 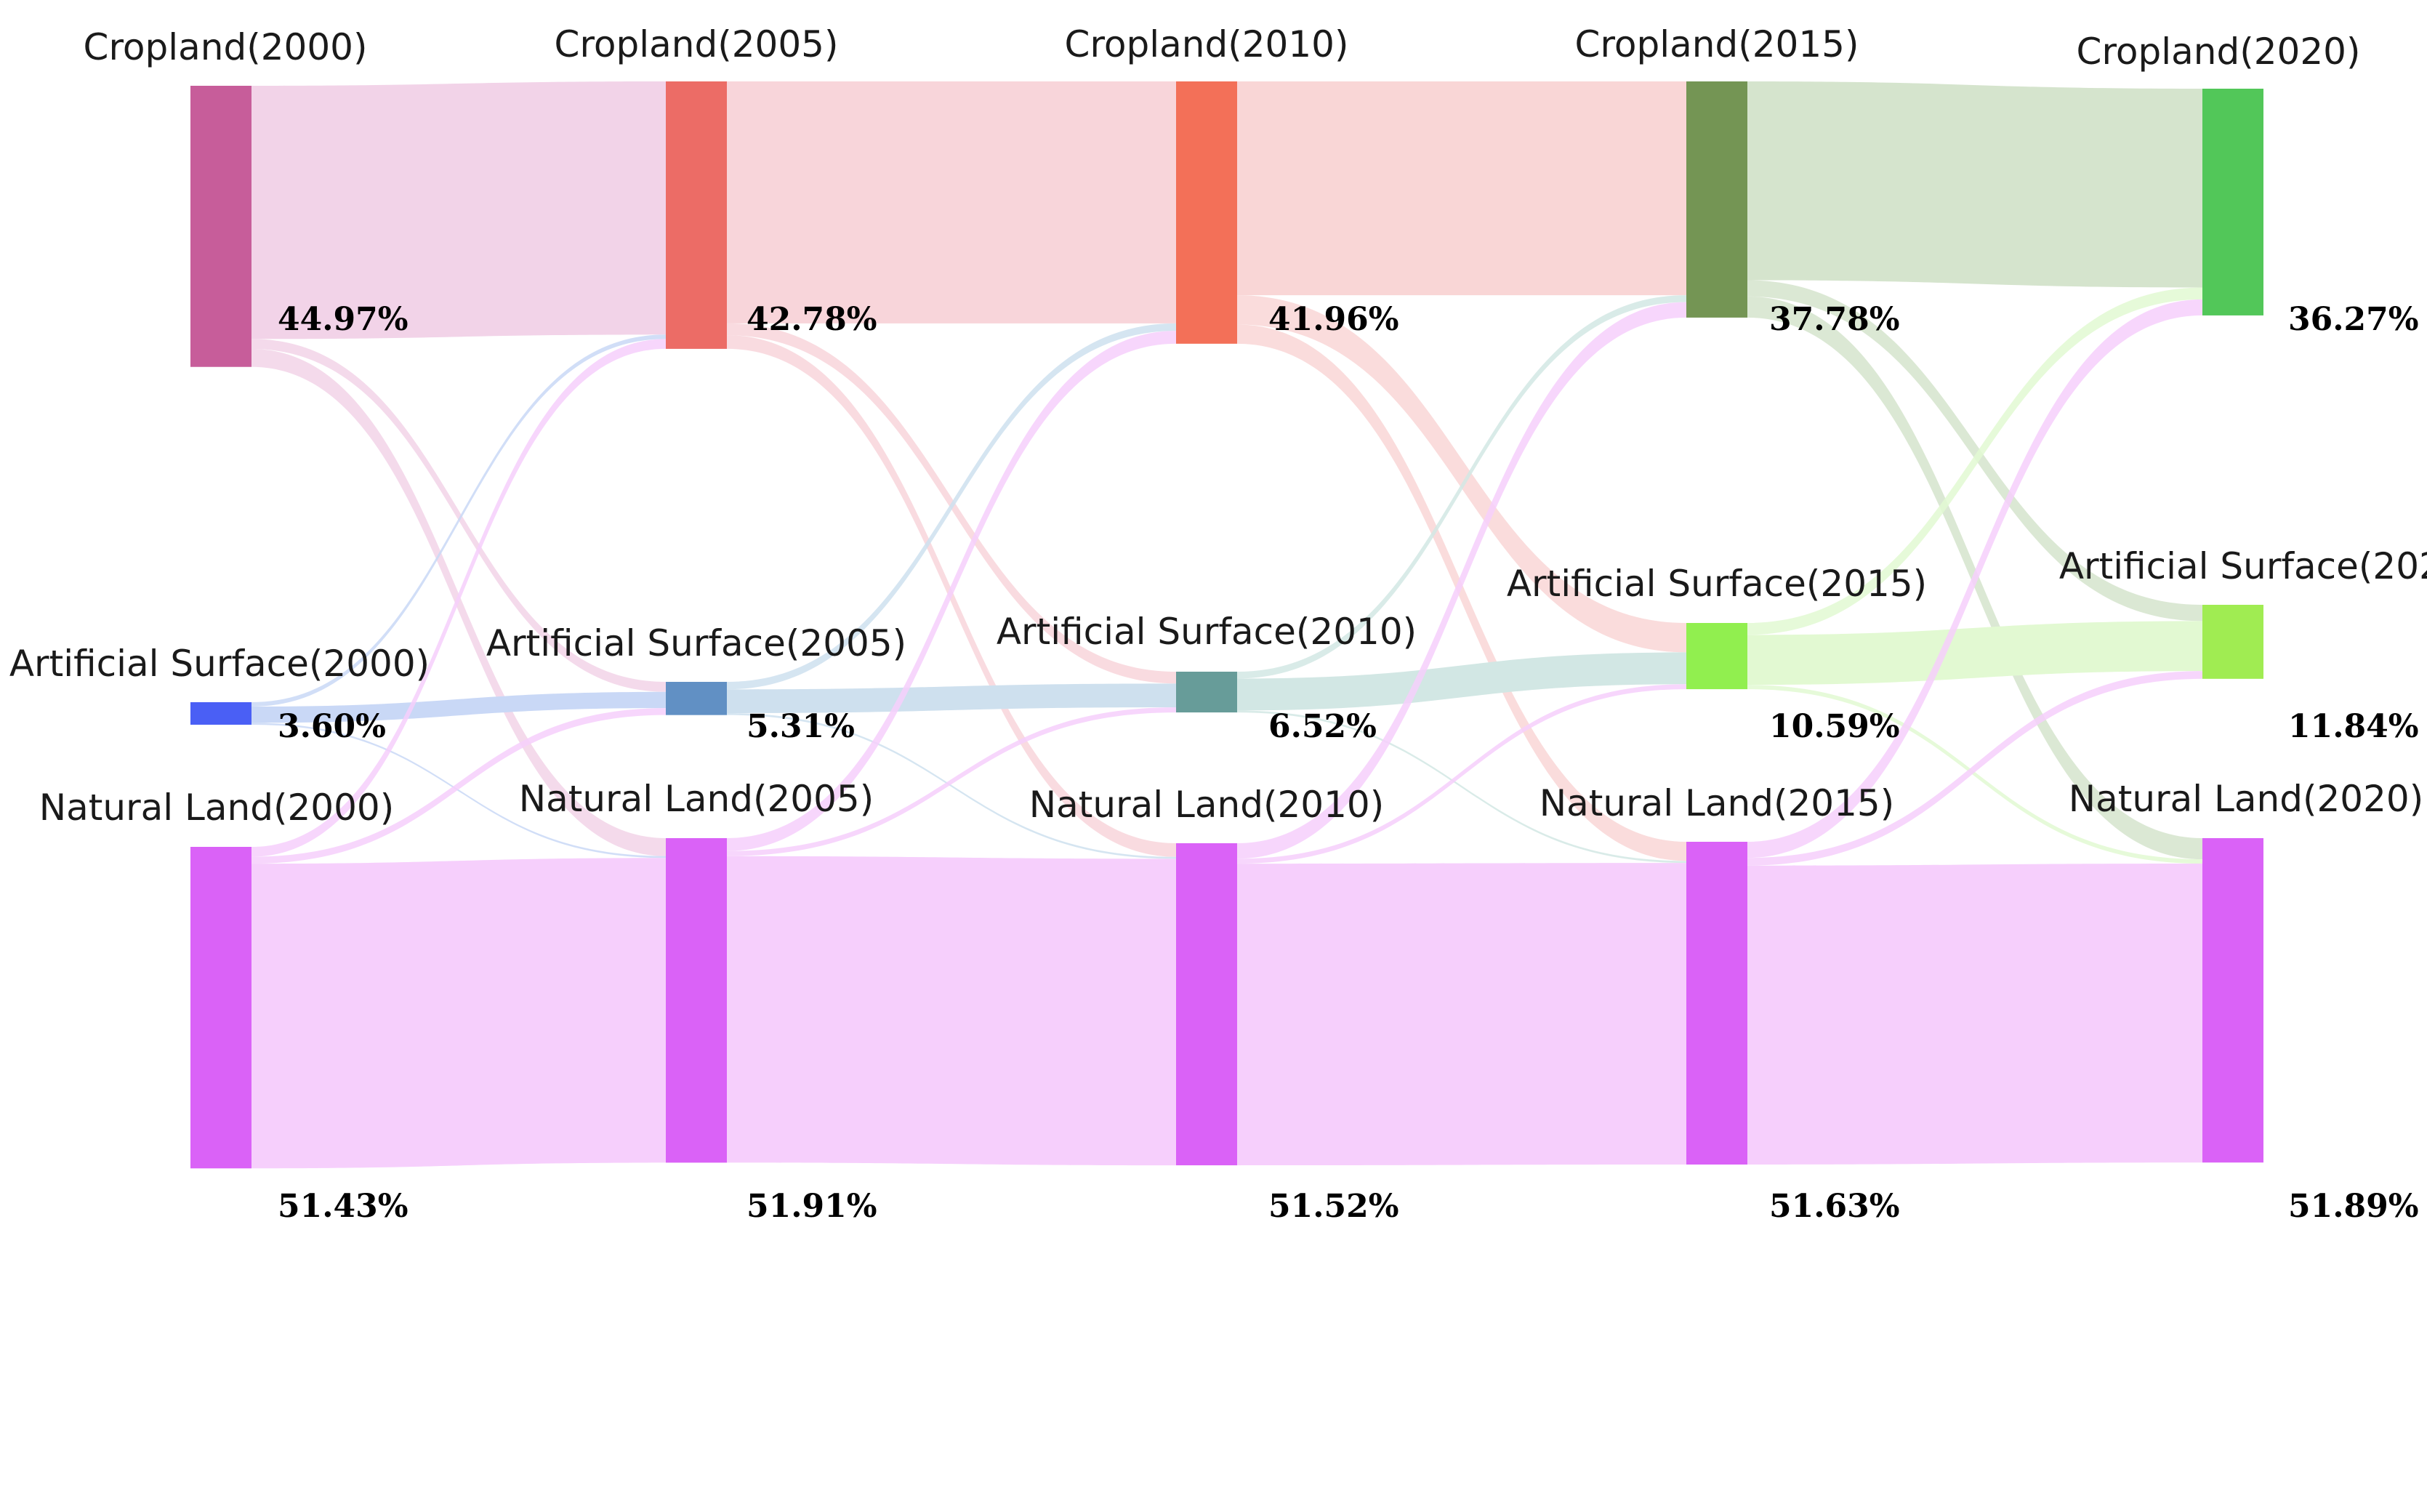 I want to click on node-name-a-2015: Artificial Surface(2015), so click(x=1717, y=584).